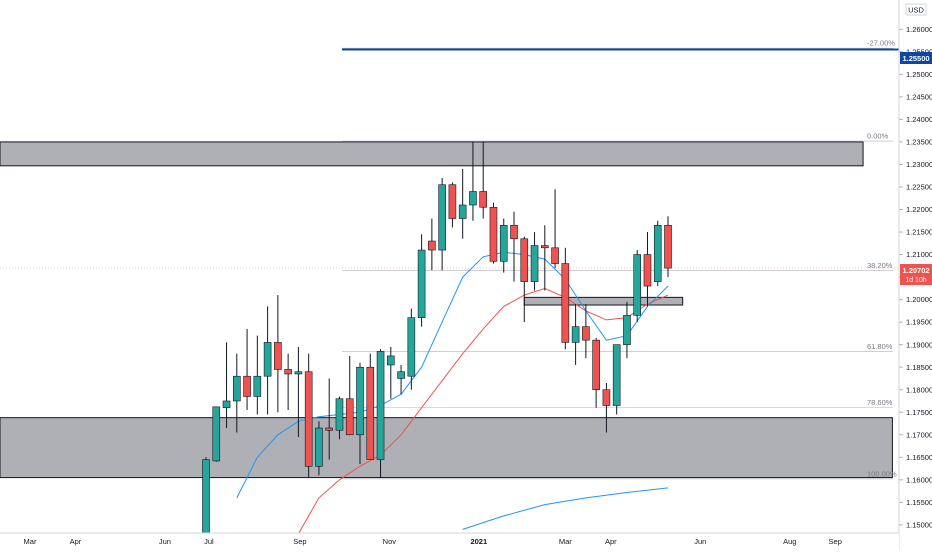  I want to click on price-tick-label: 1.16500, so click(919, 457).